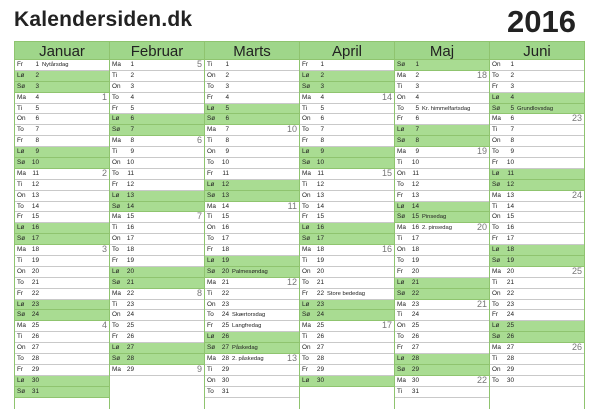 This screenshot has height=420, width=594. What do you see at coordinates (157, 251) in the screenshot?
I see `day-row: To 18` at bounding box center [157, 251].